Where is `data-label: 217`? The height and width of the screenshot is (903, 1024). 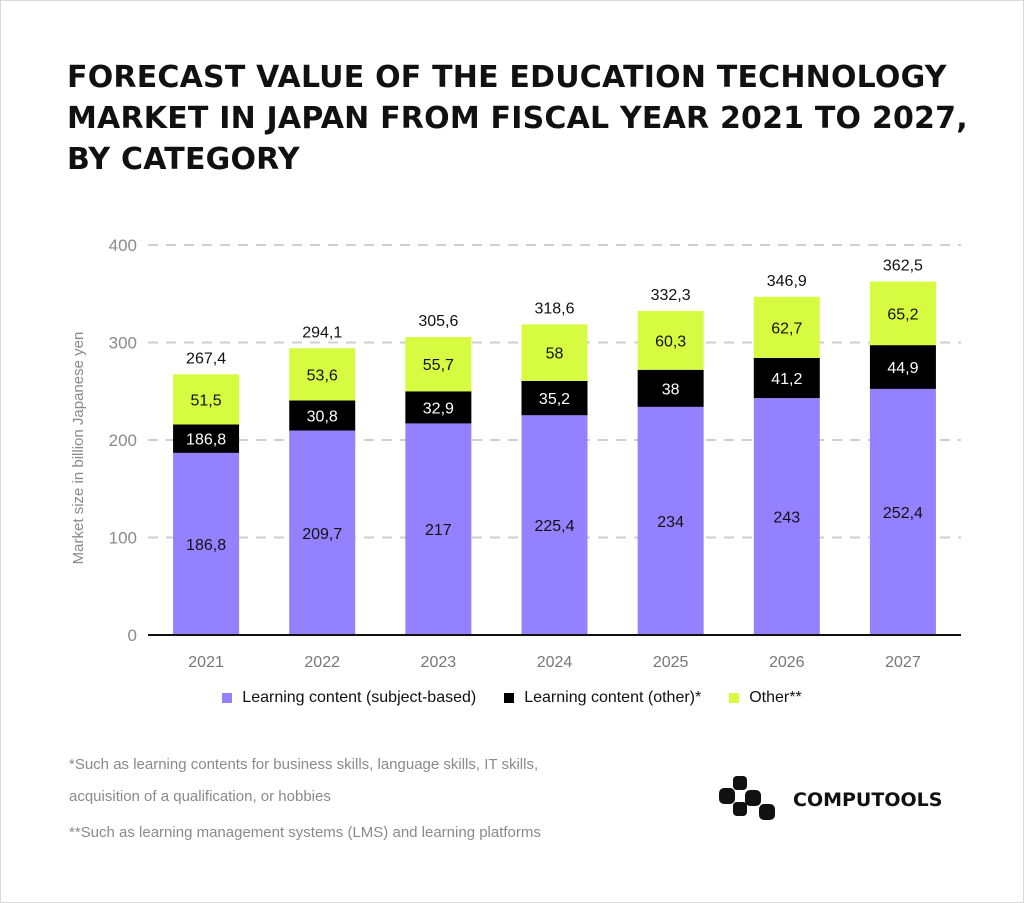 data-label: 217 is located at coordinates (438, 530).